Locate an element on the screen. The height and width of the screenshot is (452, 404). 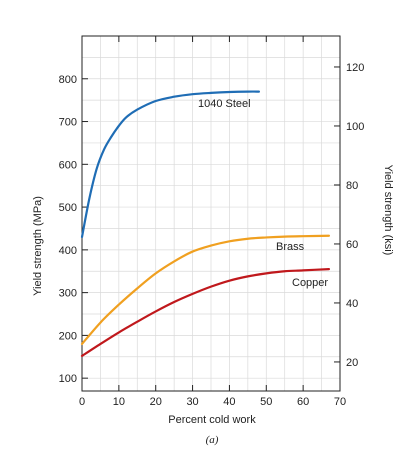
y-right-tick-label: 40 is located at coordinates (352, 304).